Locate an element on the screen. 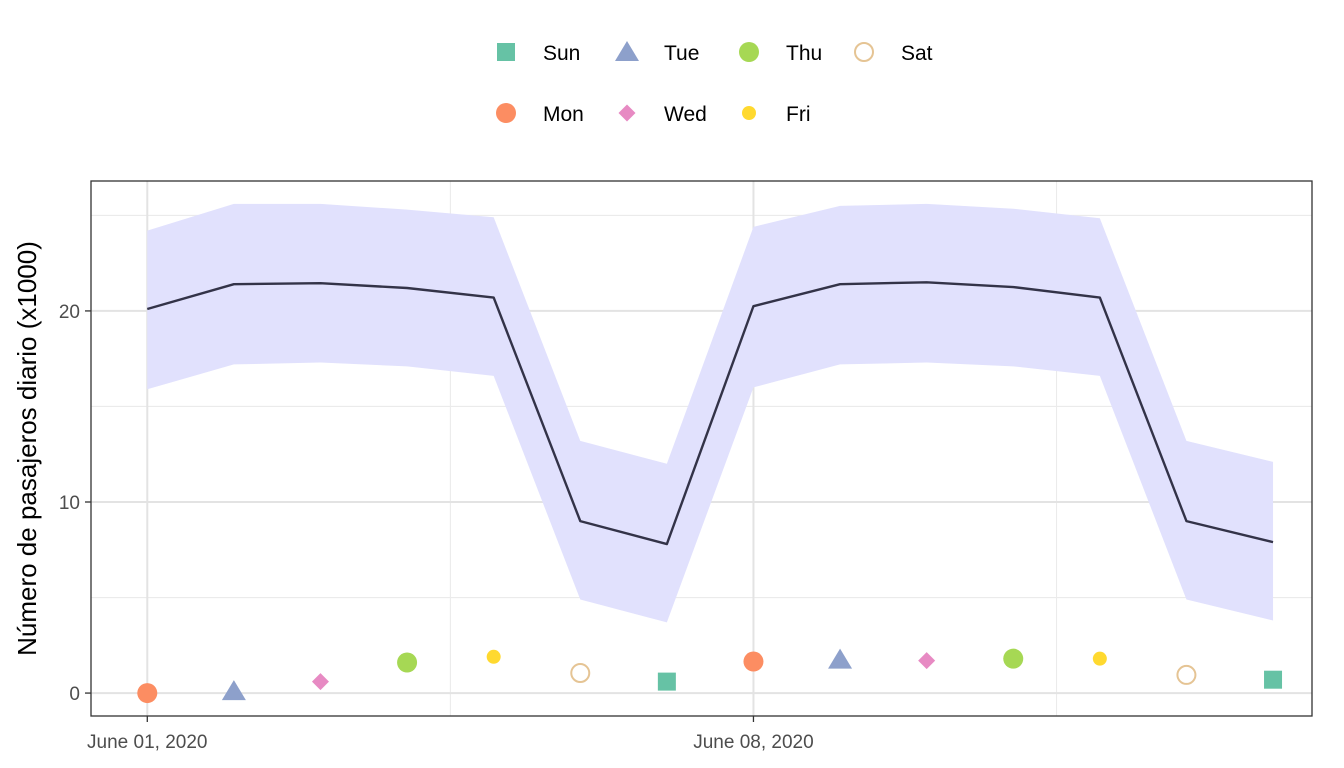 The height and width of the screenshot is (768, 1344). x-tick-label: June 01, 2020 is located at coordinates (147, 742).